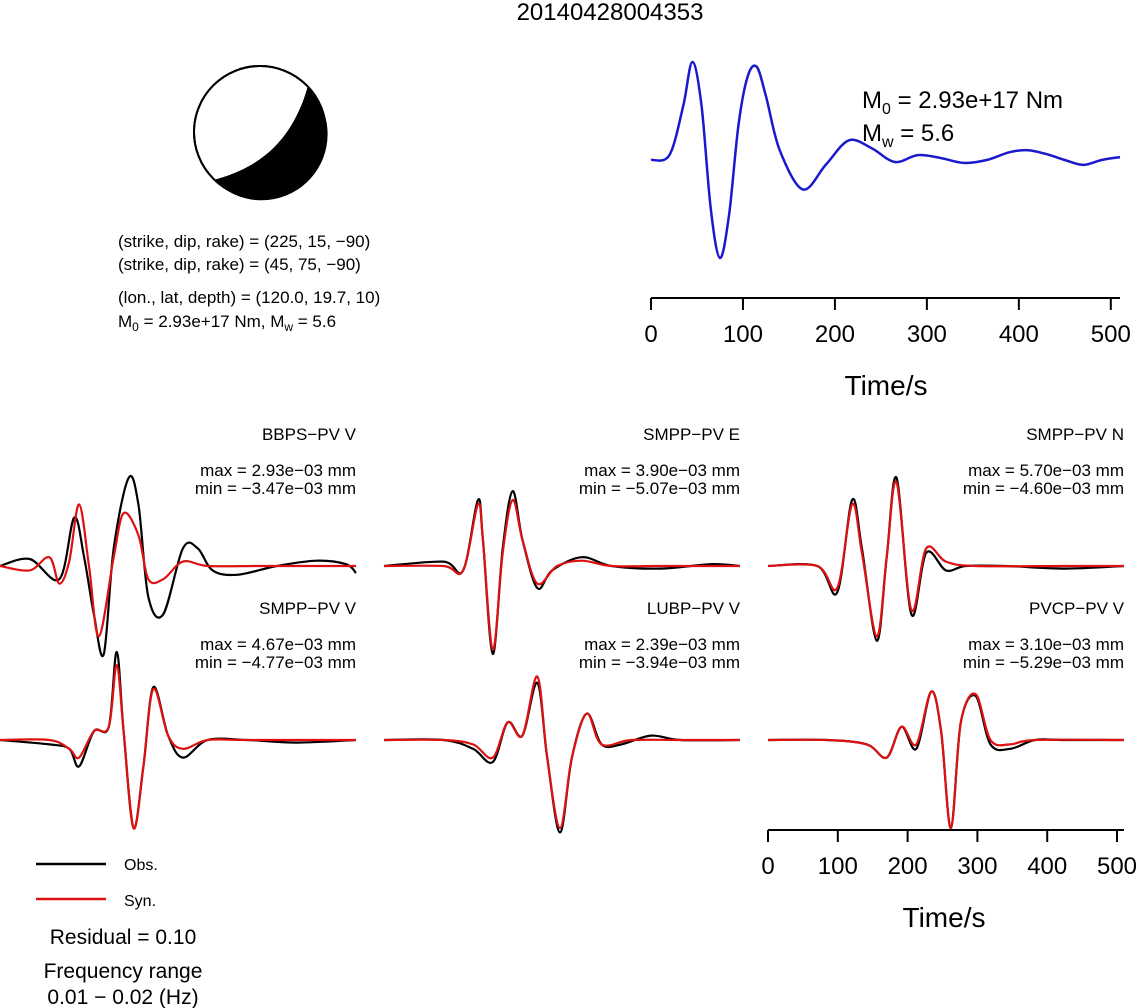 This screenshot has width=1139, height=1008. I want to click on waveform-xaxis-tick-label: 300, so click(977, 866).